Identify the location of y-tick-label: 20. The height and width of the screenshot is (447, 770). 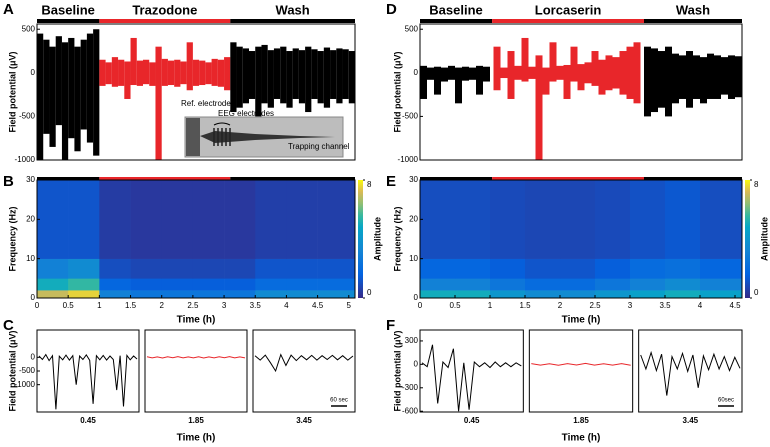
(30, 218).